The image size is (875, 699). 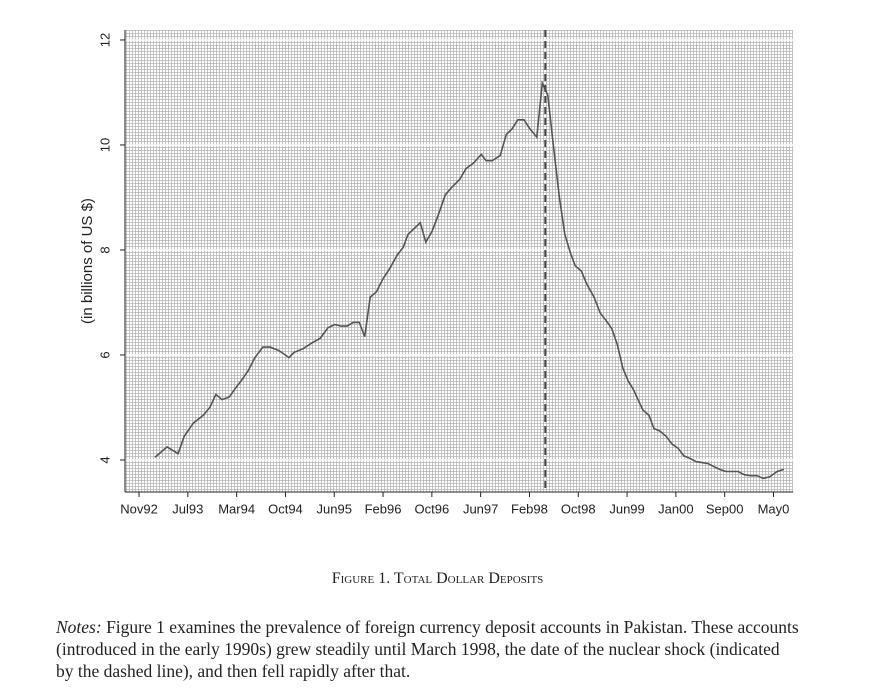 I want to click on y-tick-label: 8, so click(x=104, y=249).